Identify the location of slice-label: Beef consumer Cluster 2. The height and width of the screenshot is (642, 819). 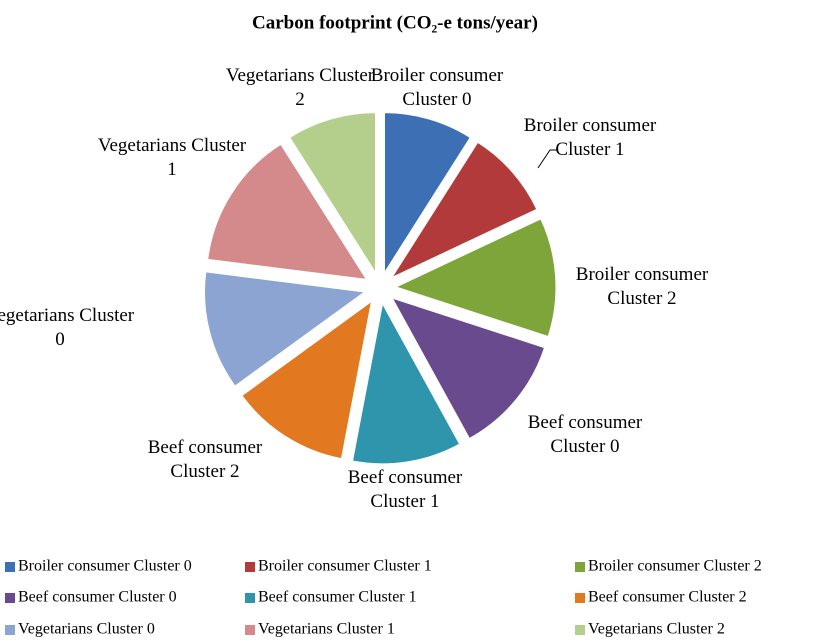
(205, 459).